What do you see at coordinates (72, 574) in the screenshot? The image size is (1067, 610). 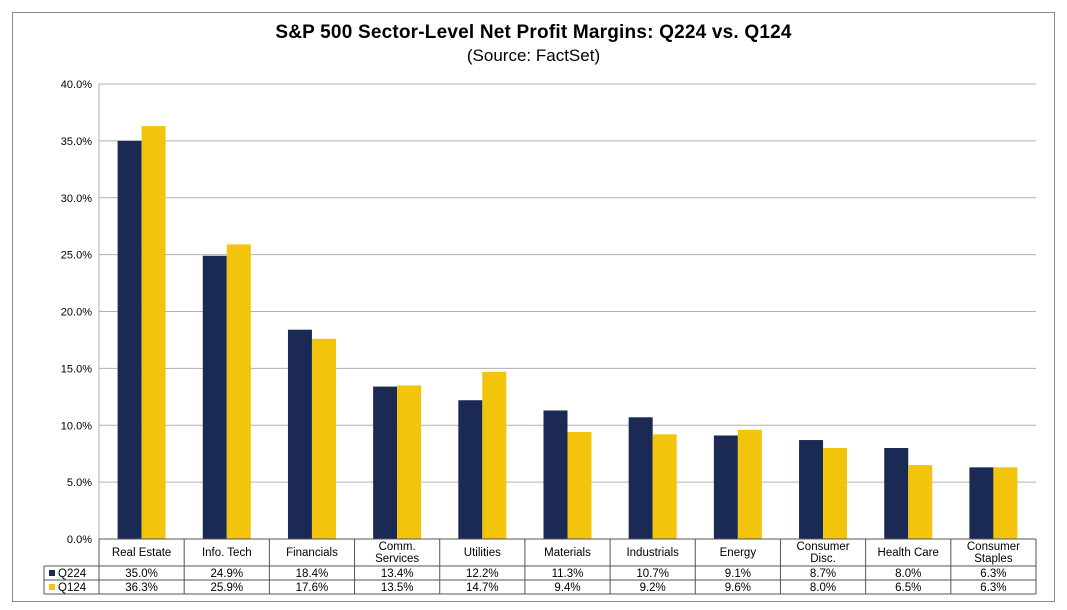 I see `legend-label: Q224` at bounding box center [72, 574].